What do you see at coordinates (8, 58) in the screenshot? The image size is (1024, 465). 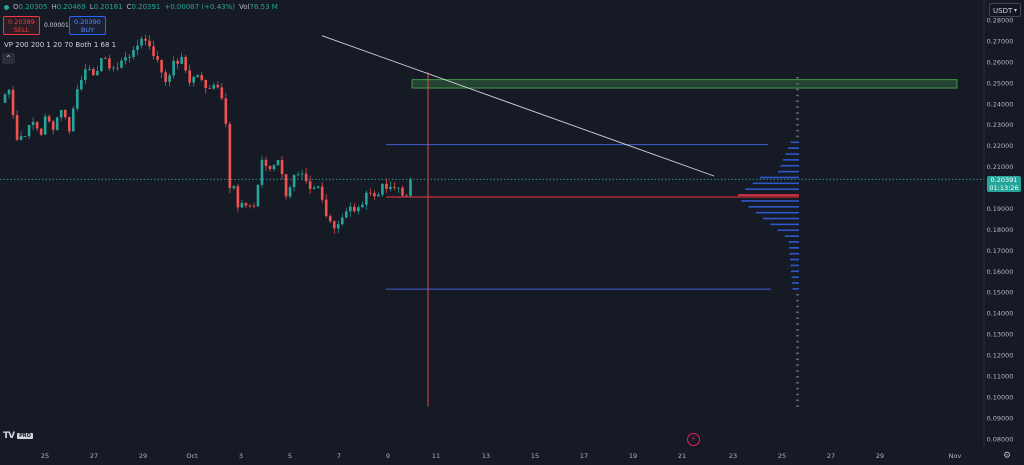 I see `chevron-up-icon: ⌃` at bounding box center [8, 58].